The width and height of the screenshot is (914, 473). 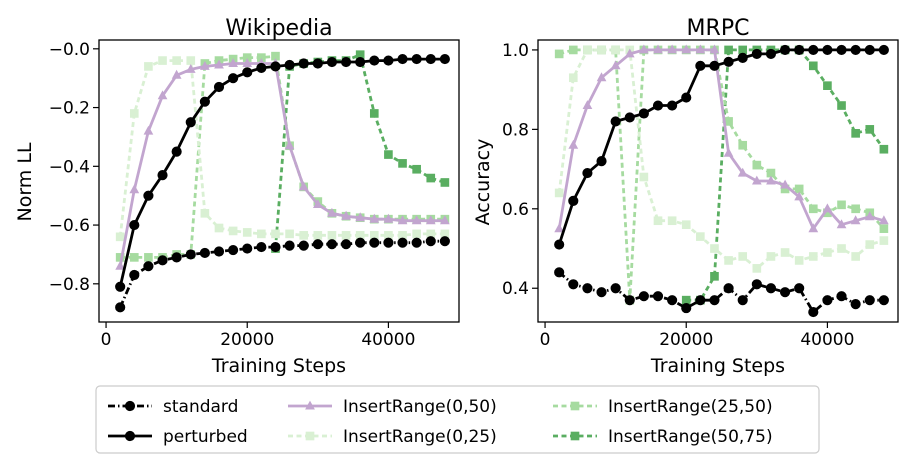 What do you see at coordinates (515, 210) in the screenshot?
I see `y-tick-label: 0.6` at bounding box center [515, 210].